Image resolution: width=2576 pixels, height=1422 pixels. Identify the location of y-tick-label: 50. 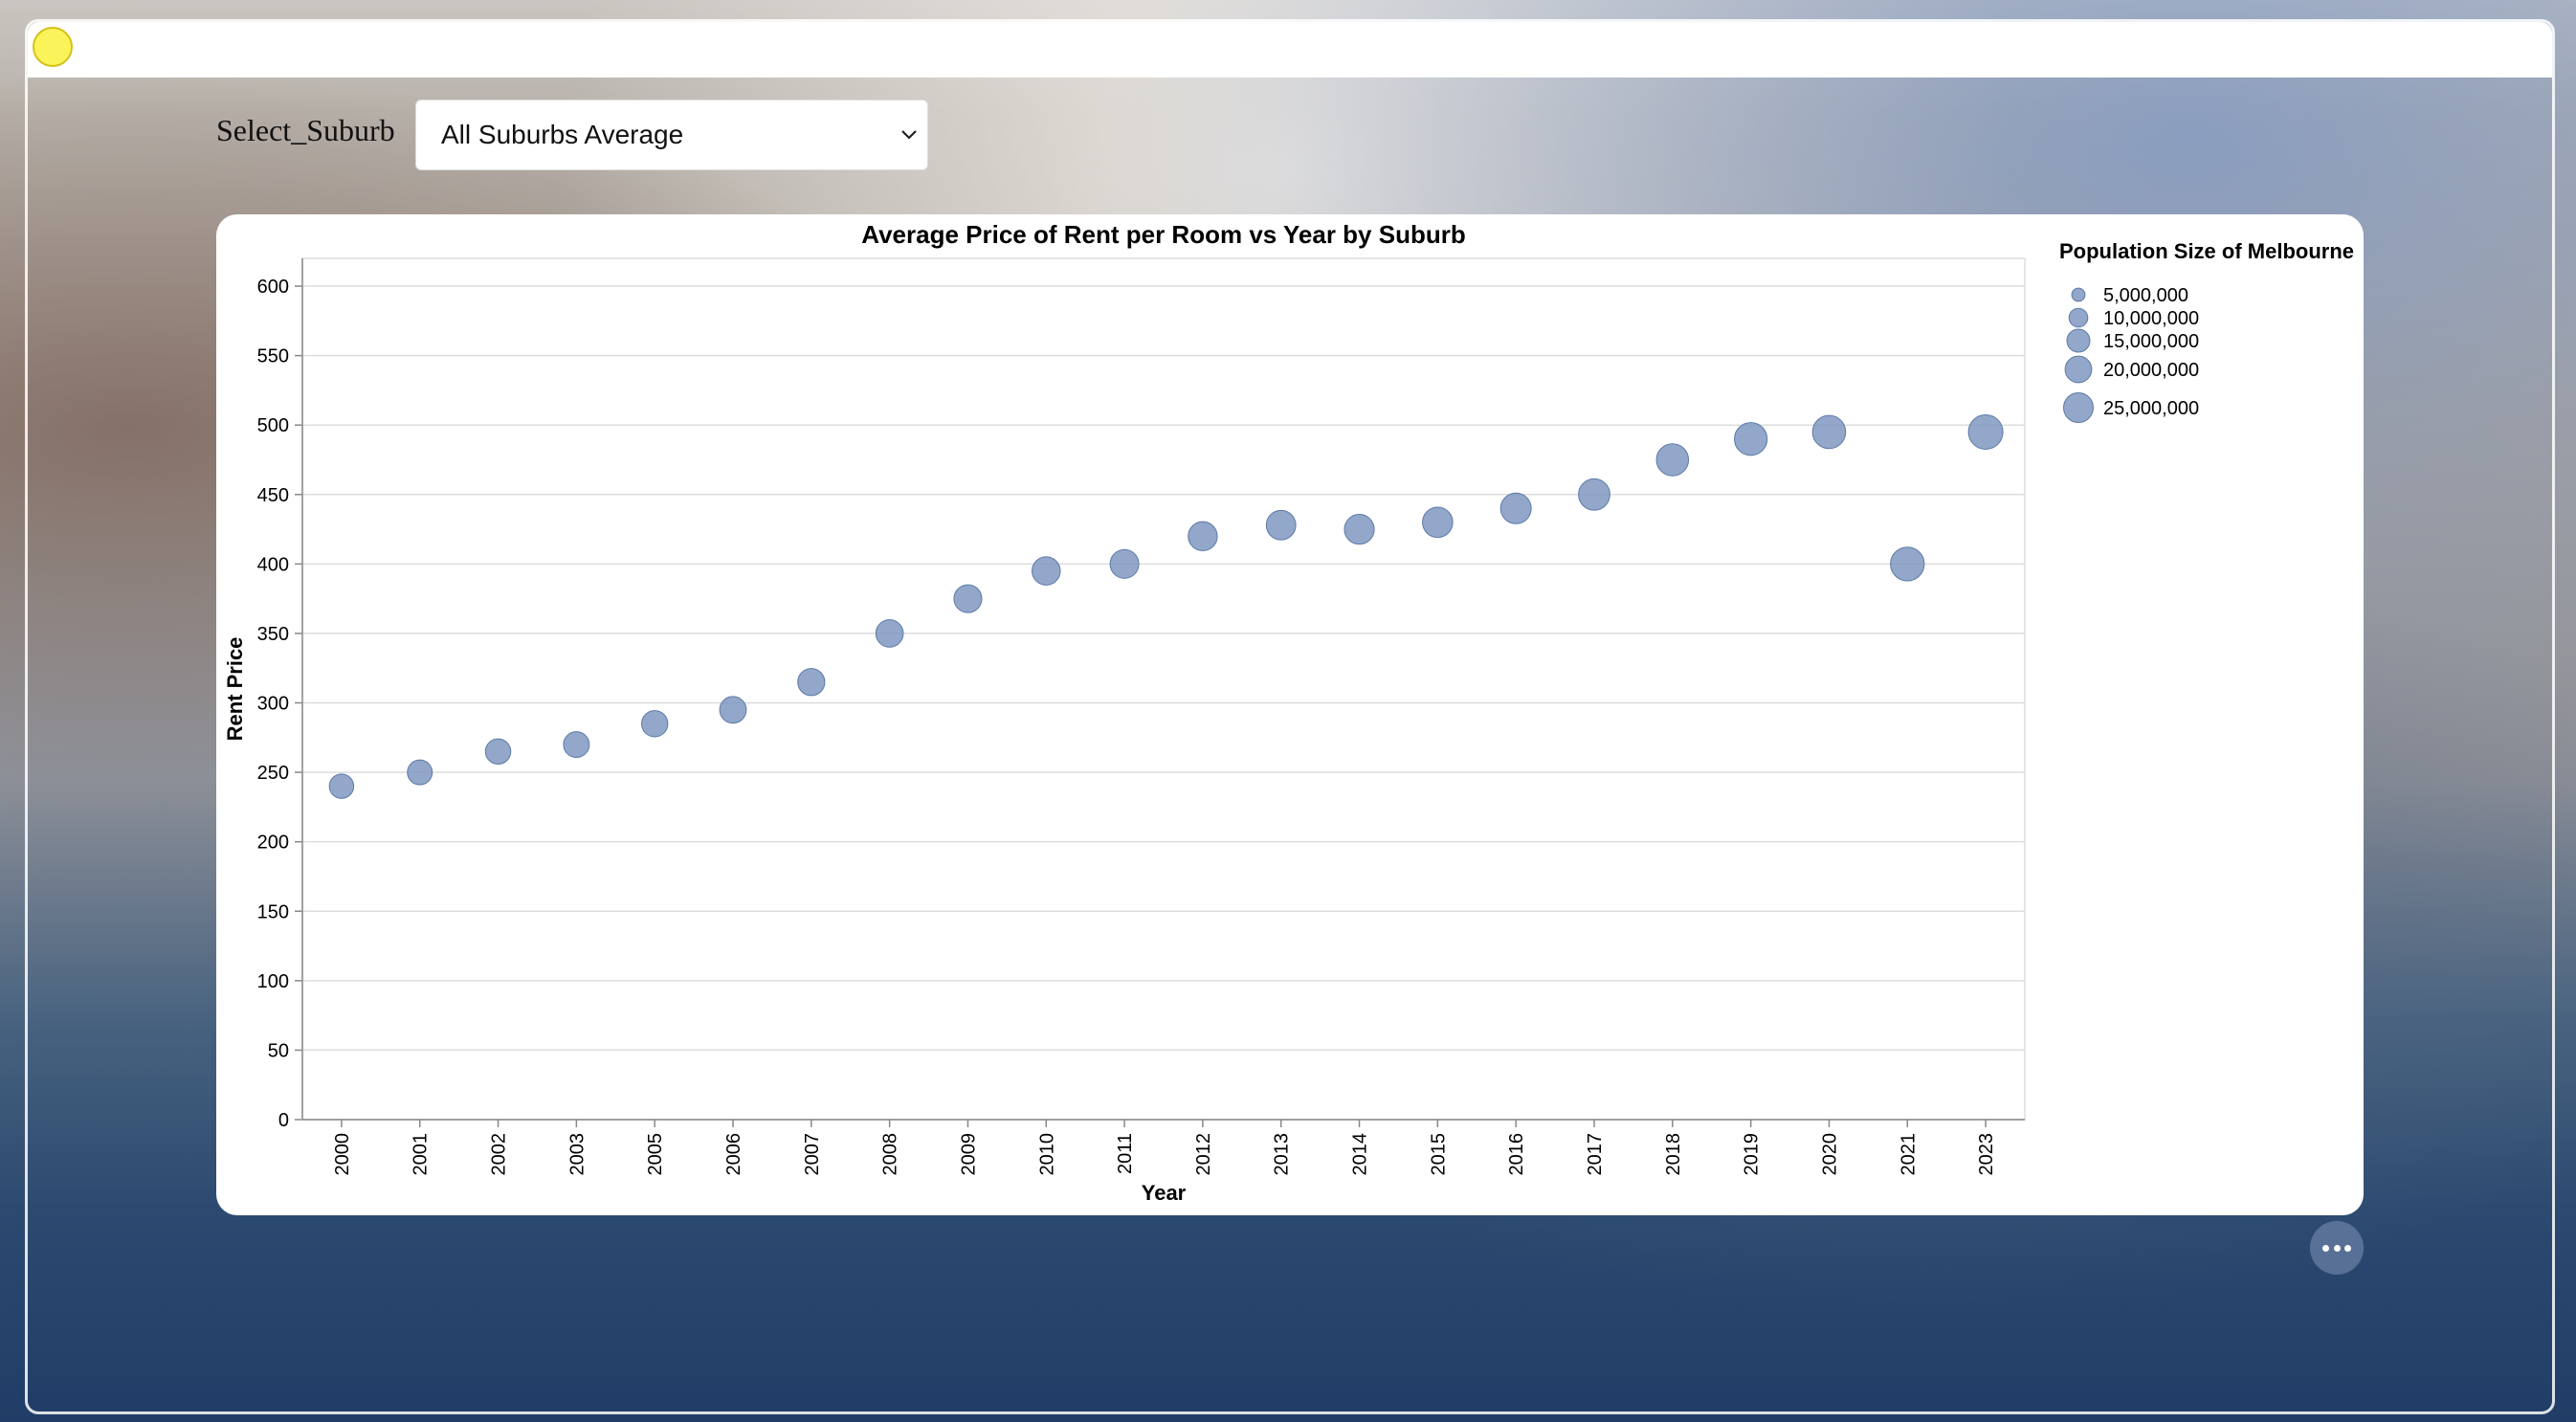
(278, 1050).